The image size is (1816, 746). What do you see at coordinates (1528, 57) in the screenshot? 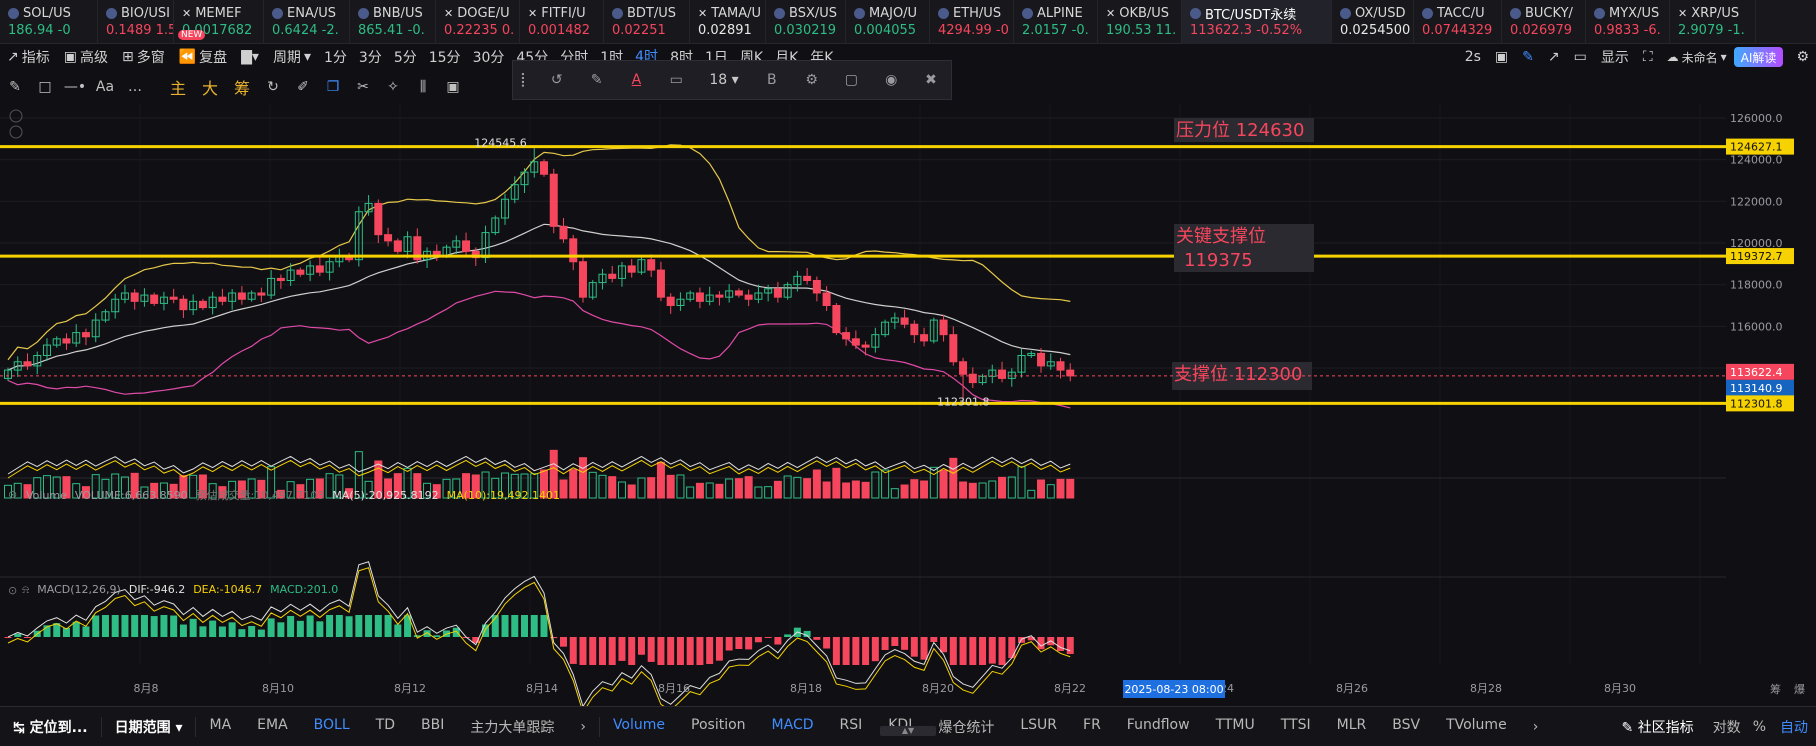
I see `draw-icon: ✎` at bounding box center [1528, 57].